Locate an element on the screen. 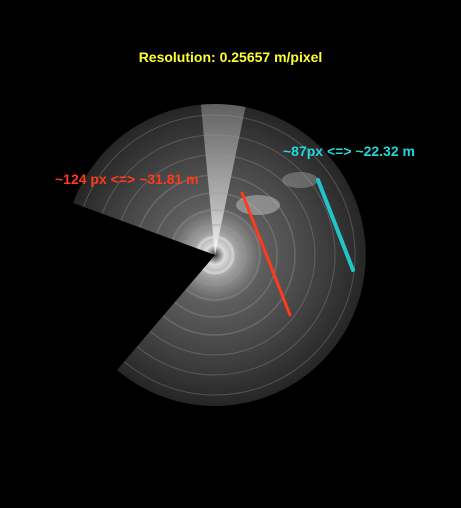 The width and height of the screenshot is (461, 508). beam-highlight is located at coordinates (224, 179).